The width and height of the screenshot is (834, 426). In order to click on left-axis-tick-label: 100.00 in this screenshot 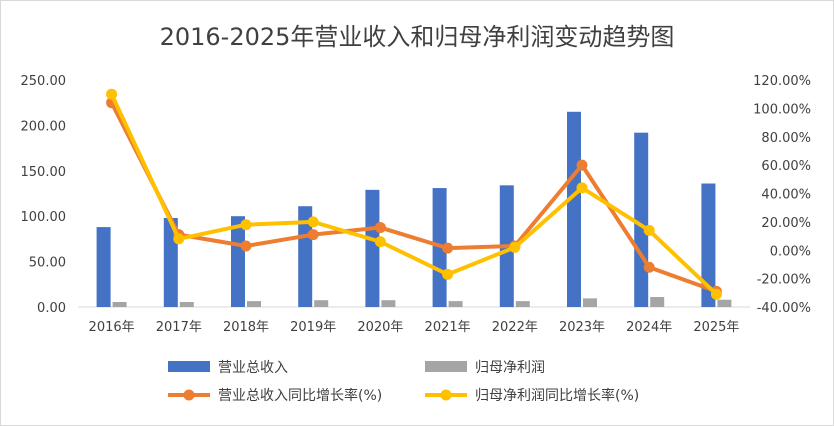, I will do `click(44, 217)`.